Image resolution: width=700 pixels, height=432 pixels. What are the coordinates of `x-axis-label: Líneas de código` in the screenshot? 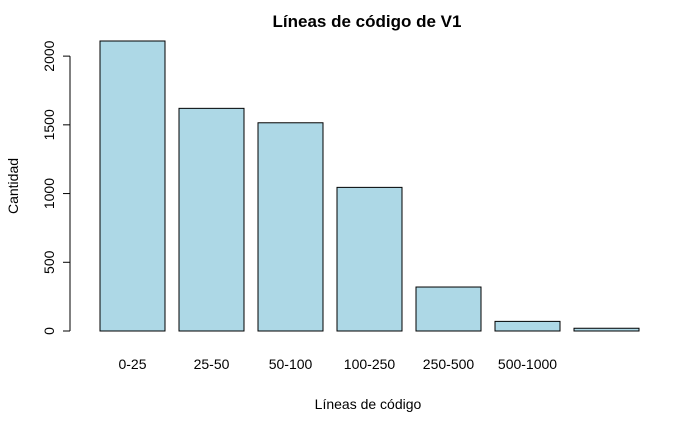 It's located at (368, 404).